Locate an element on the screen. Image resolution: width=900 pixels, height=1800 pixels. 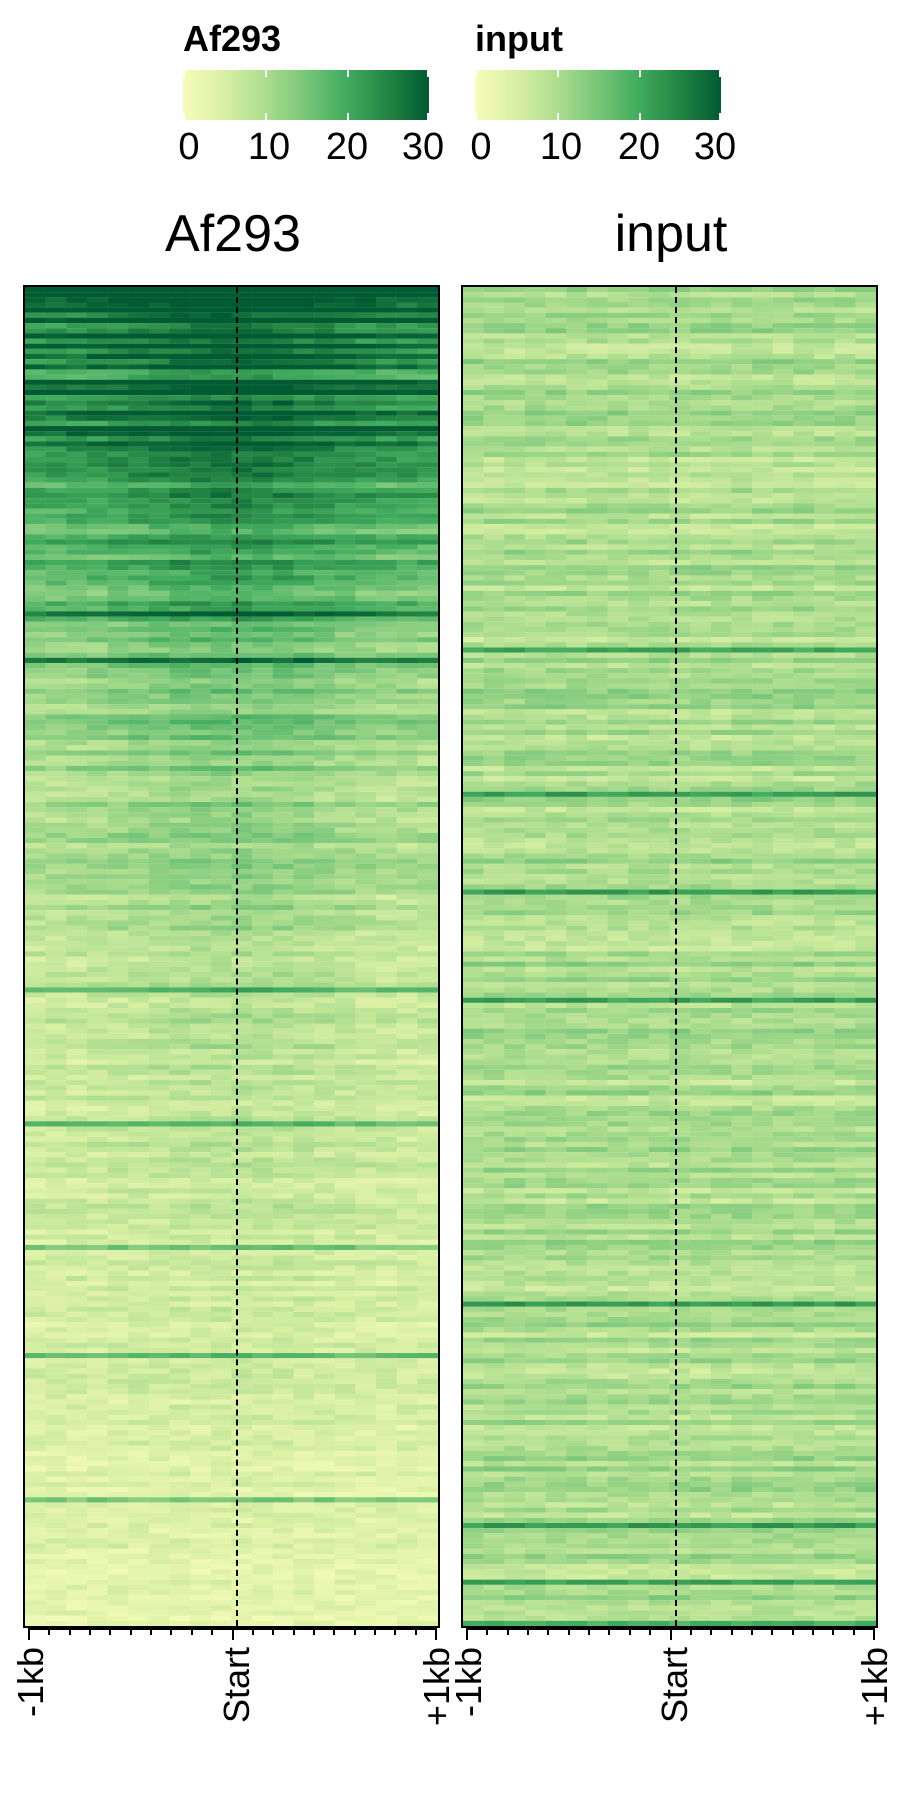
legend-input: input 0 10 20 30 is located at coordinates (603, 93).